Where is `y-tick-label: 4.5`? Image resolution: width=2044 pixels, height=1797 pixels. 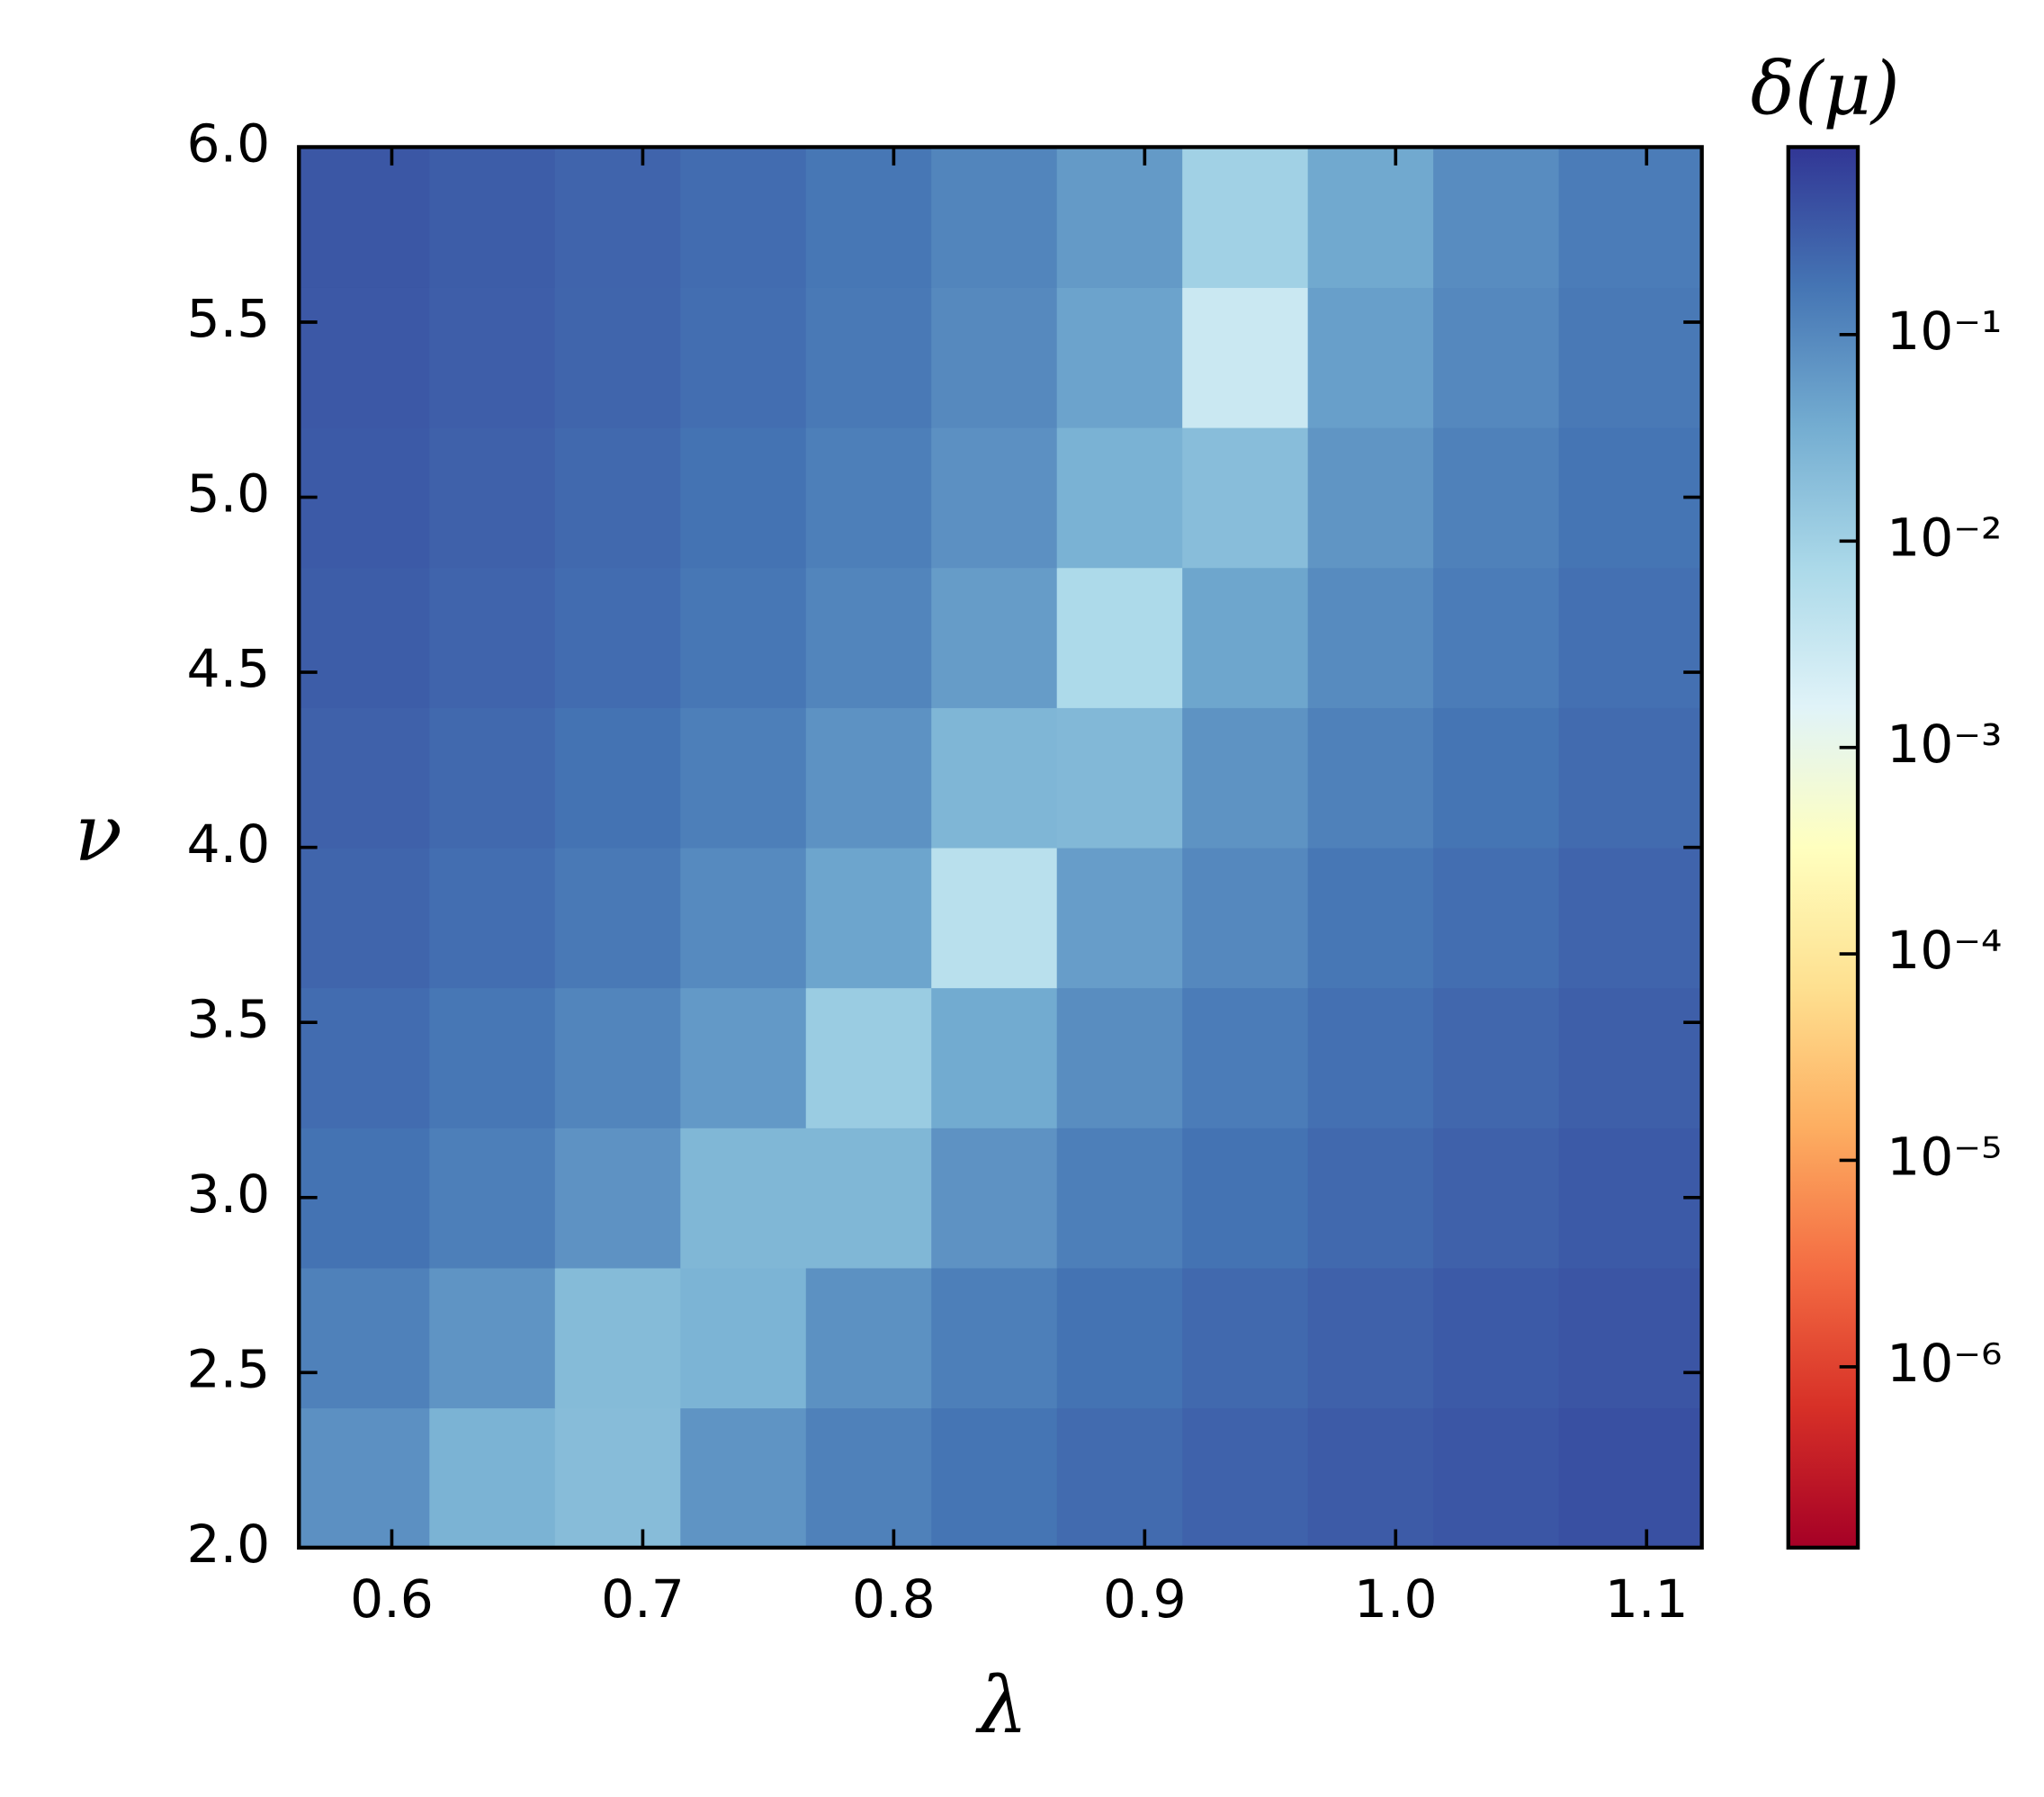
y-tick-label: 4.5 is located at coordinates (229, 668).